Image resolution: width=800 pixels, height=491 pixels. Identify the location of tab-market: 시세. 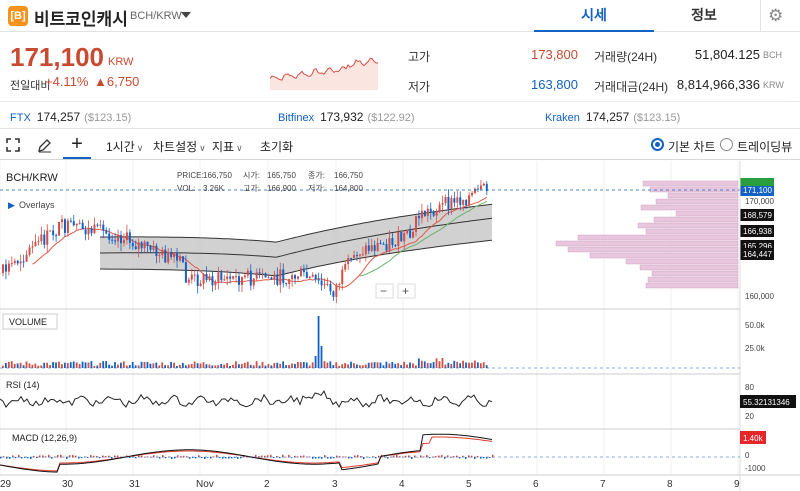
(594, 16).